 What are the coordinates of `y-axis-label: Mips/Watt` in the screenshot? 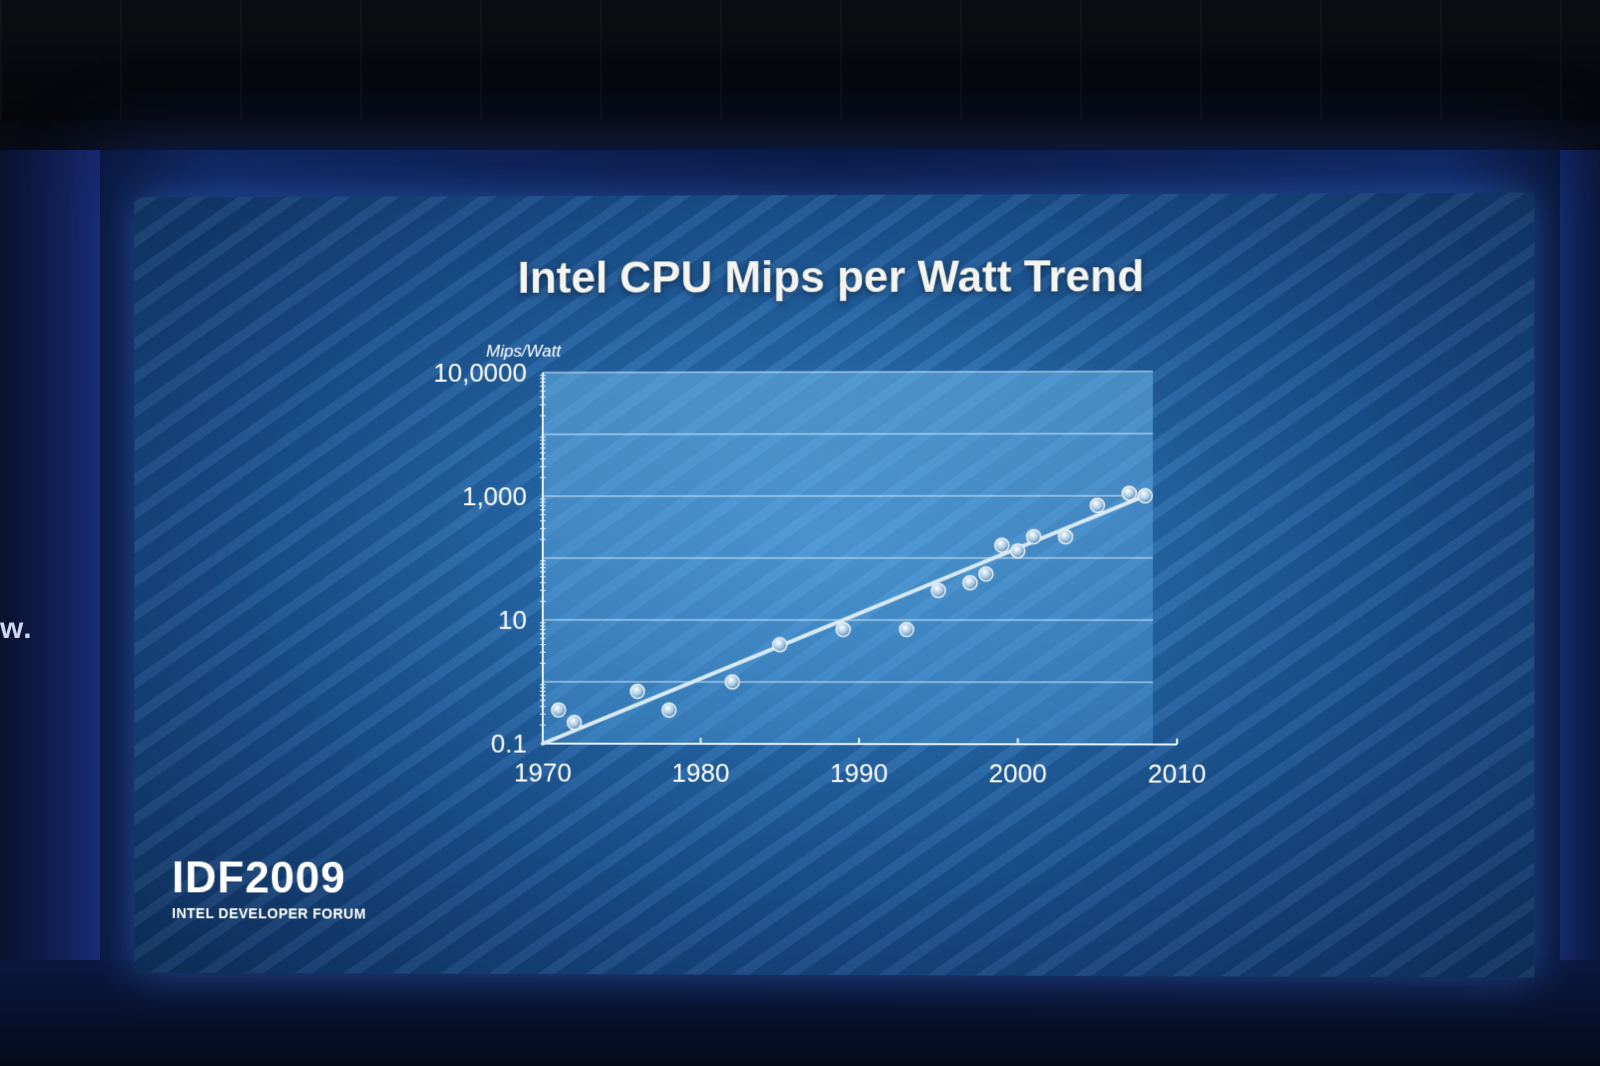 It's located at (524, 351).